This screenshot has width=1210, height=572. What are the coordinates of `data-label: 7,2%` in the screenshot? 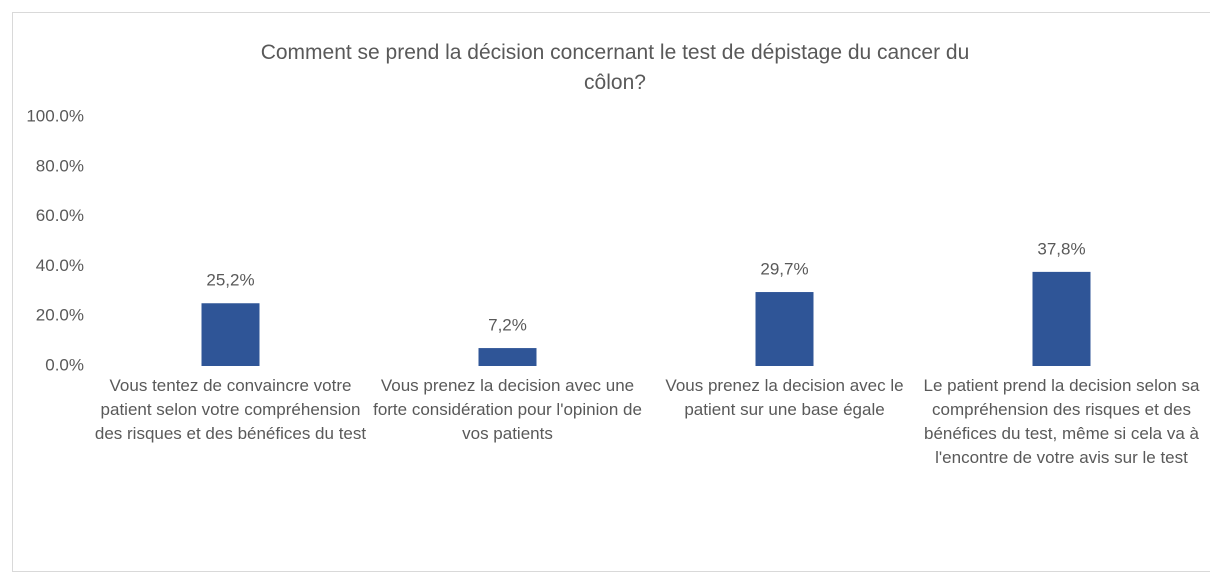 It's located at (507, 325).